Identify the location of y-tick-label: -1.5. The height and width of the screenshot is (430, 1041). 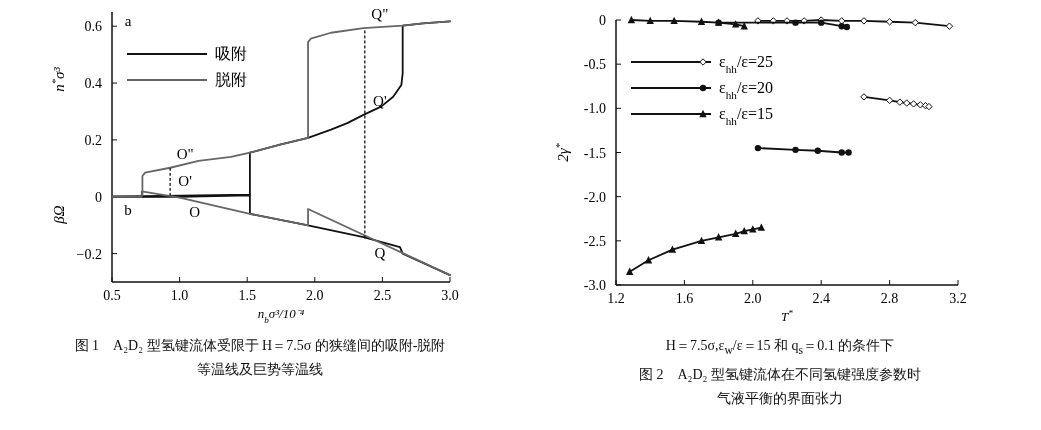
(594, 153).